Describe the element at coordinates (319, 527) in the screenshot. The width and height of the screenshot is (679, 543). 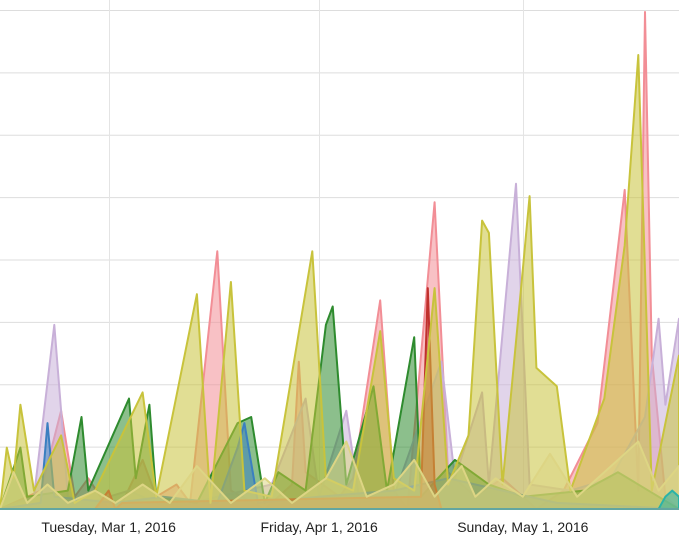
I see `x-tick-label-apr-1: Friday, Apr 1, 2016` at that location.